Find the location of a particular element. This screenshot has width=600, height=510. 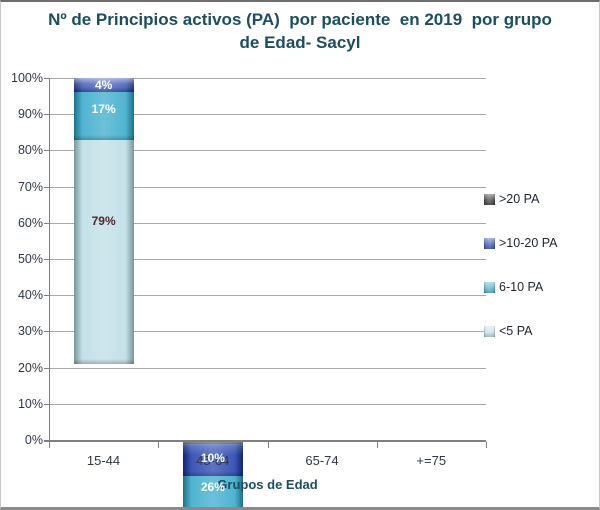

y-axis-label: 20% is located at coordinates (30, 367).